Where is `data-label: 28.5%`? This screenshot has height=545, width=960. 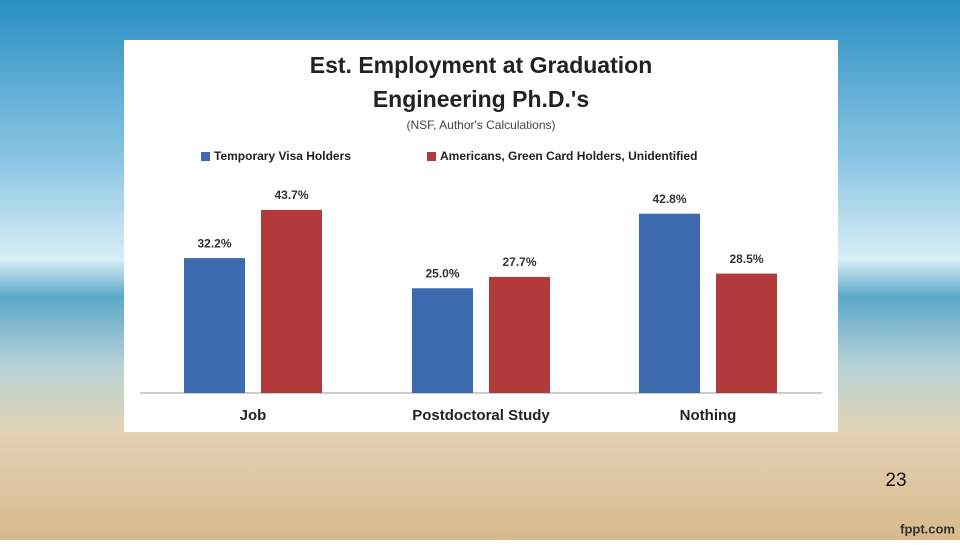 data-label: 28.5% is located at coordinates (746, 259).